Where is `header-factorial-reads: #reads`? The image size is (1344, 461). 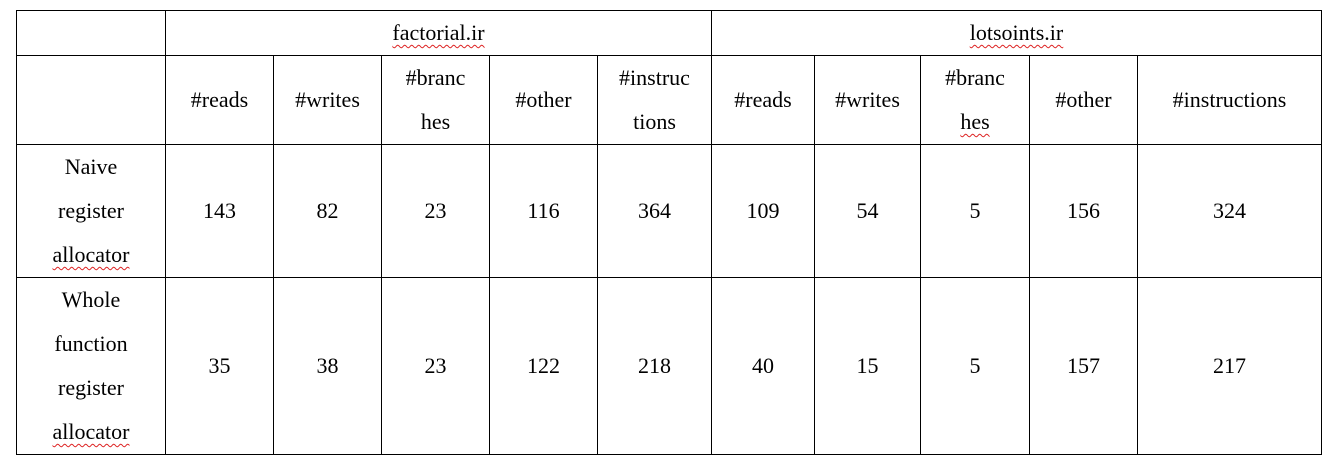 header-factorial-reads: #reads is located at coordinates (219, 100).